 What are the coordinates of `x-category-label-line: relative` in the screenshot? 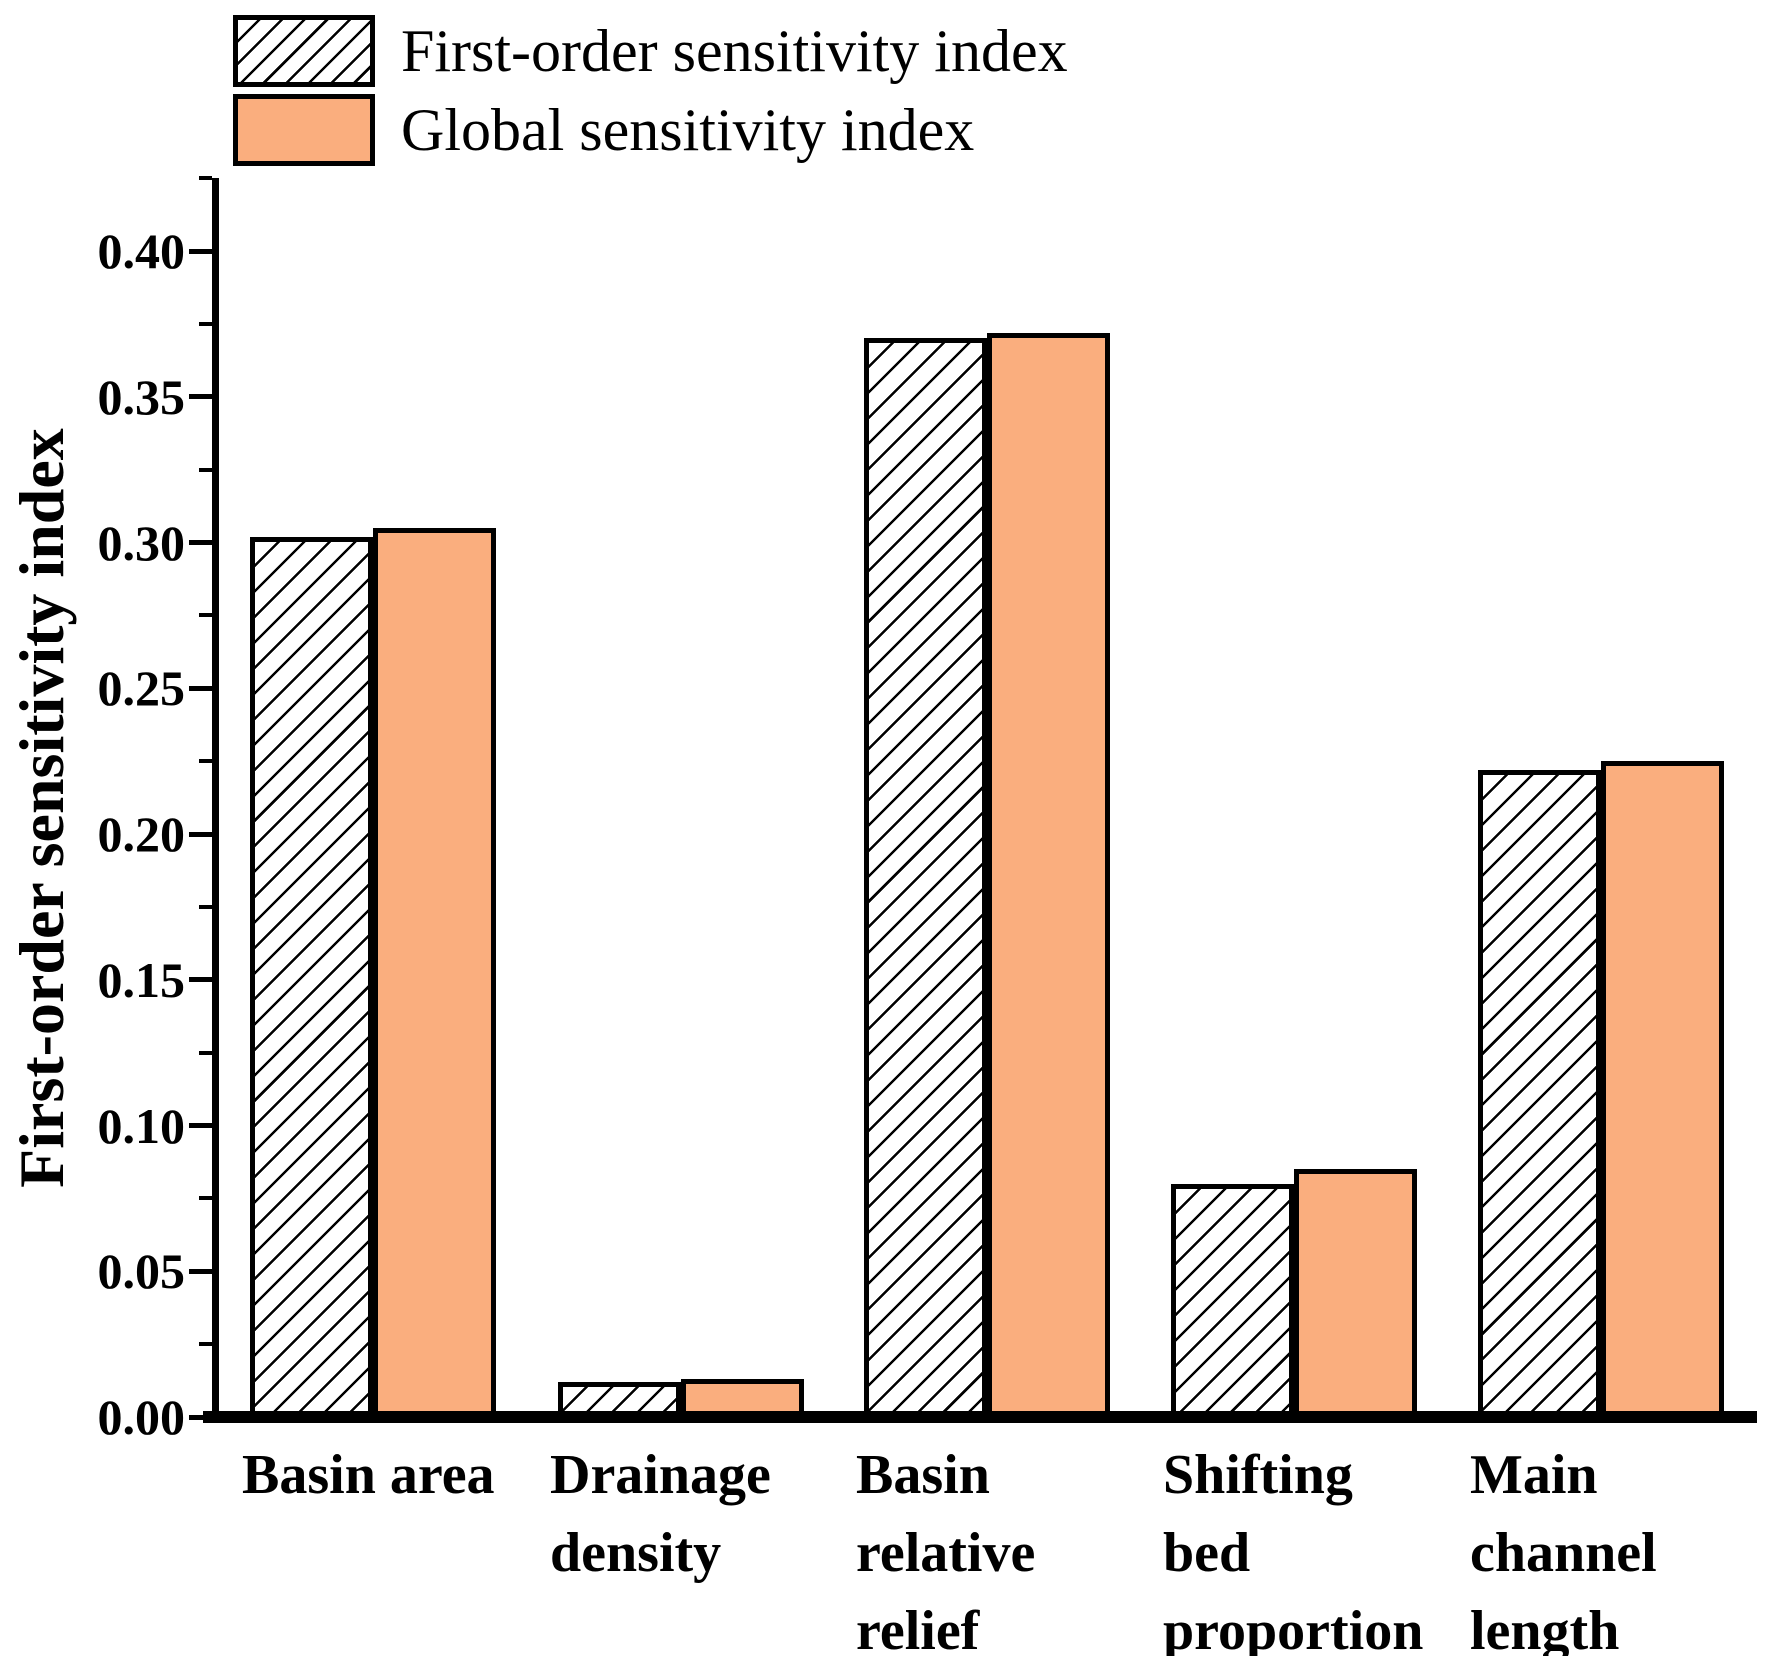 It's located at (946, 1553).